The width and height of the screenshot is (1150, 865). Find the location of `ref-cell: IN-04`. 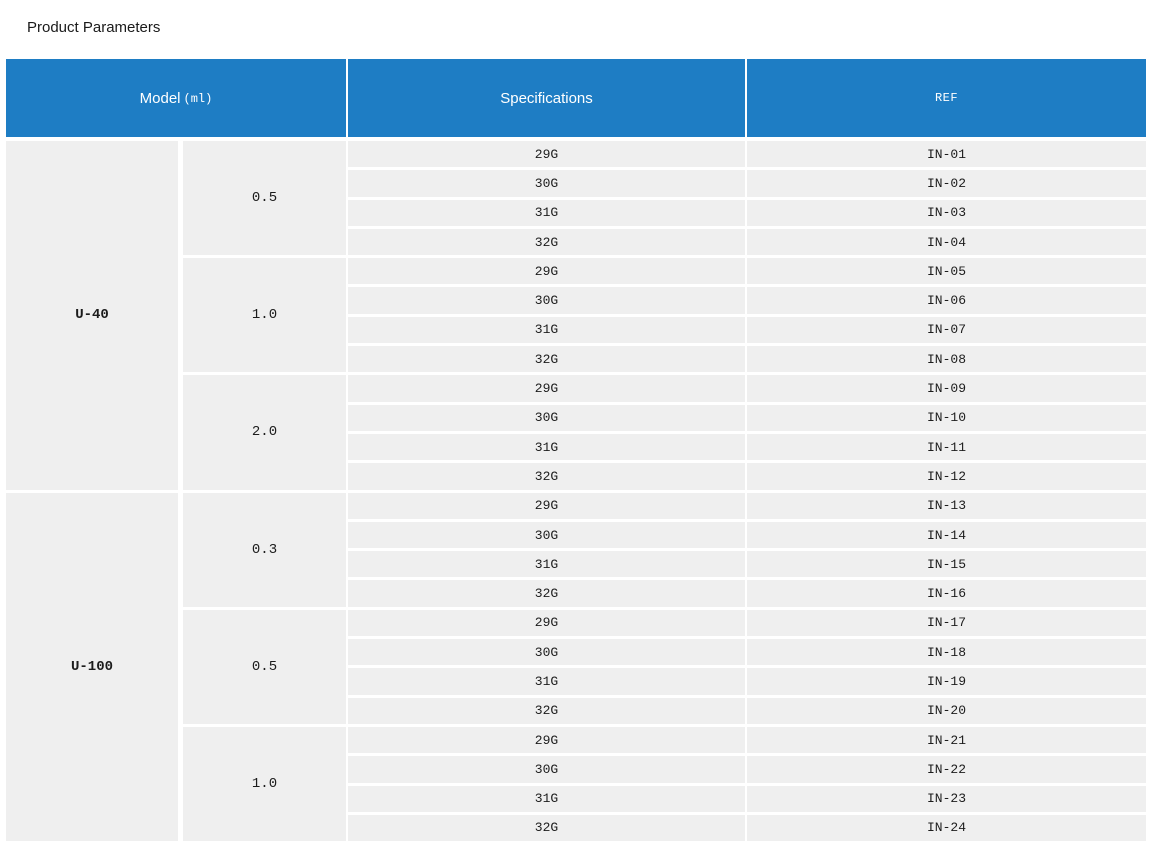

ref-cell: IN-04 is located at coordinates (946, 242).